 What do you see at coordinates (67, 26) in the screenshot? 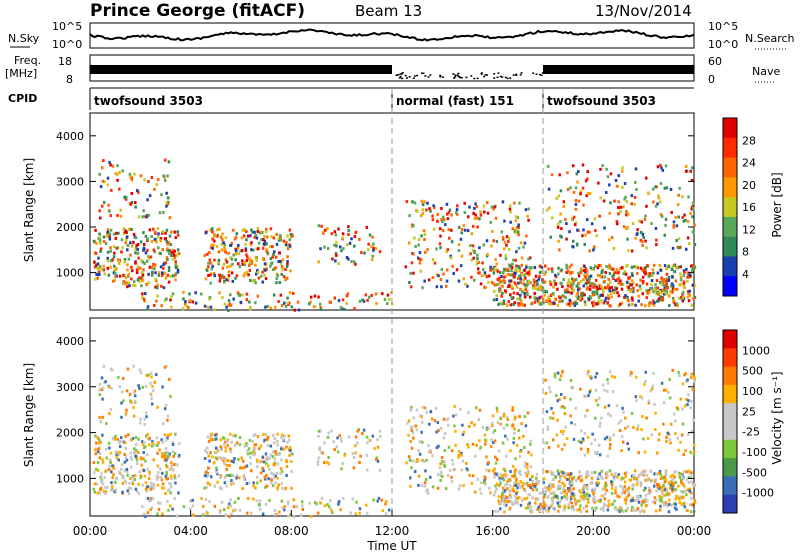
I see `nsky-tick-top: 10^5` at bounding box center [67, 26].